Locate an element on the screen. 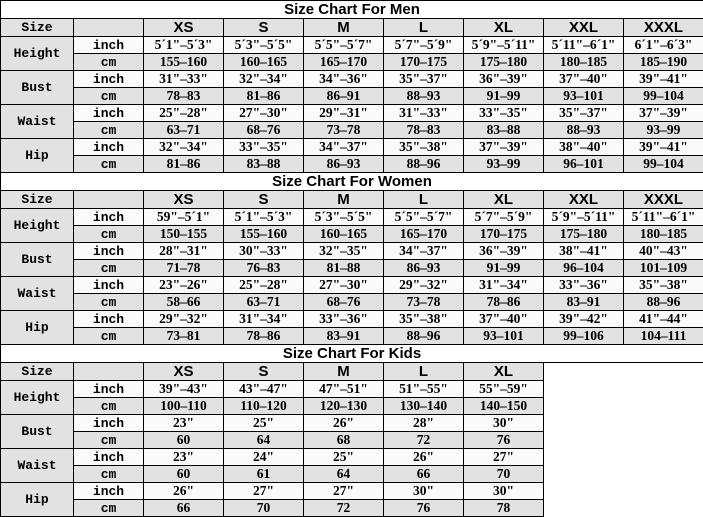 The height and width of the screenshot is (517, 703). value-cell: 55"–59" is located at coordinates (503, 389).